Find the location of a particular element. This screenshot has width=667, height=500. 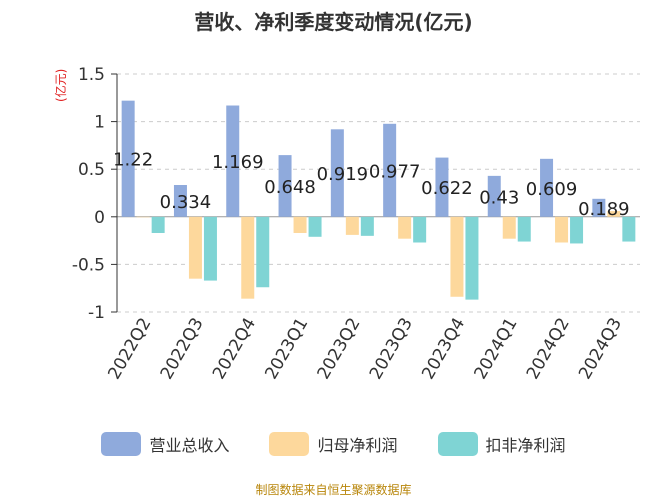

data-label: 0.334 is located at coordinates (186, 202).